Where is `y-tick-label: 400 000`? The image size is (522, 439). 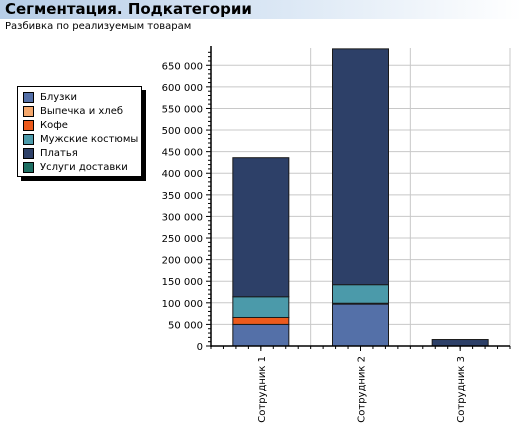
y-tick-label: 400 000 is located at coordinates (182, 174).